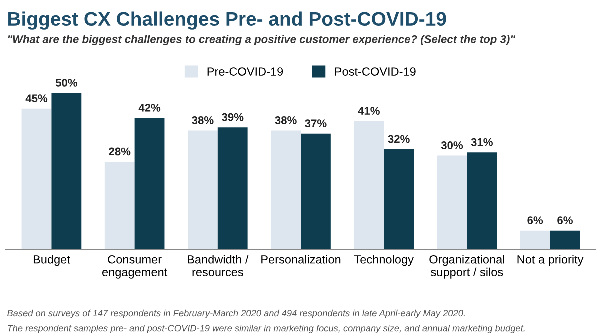  Describe the element at coordinates (52, 260) in the screenshot. I see `x-tick-label: Budget` at that location.